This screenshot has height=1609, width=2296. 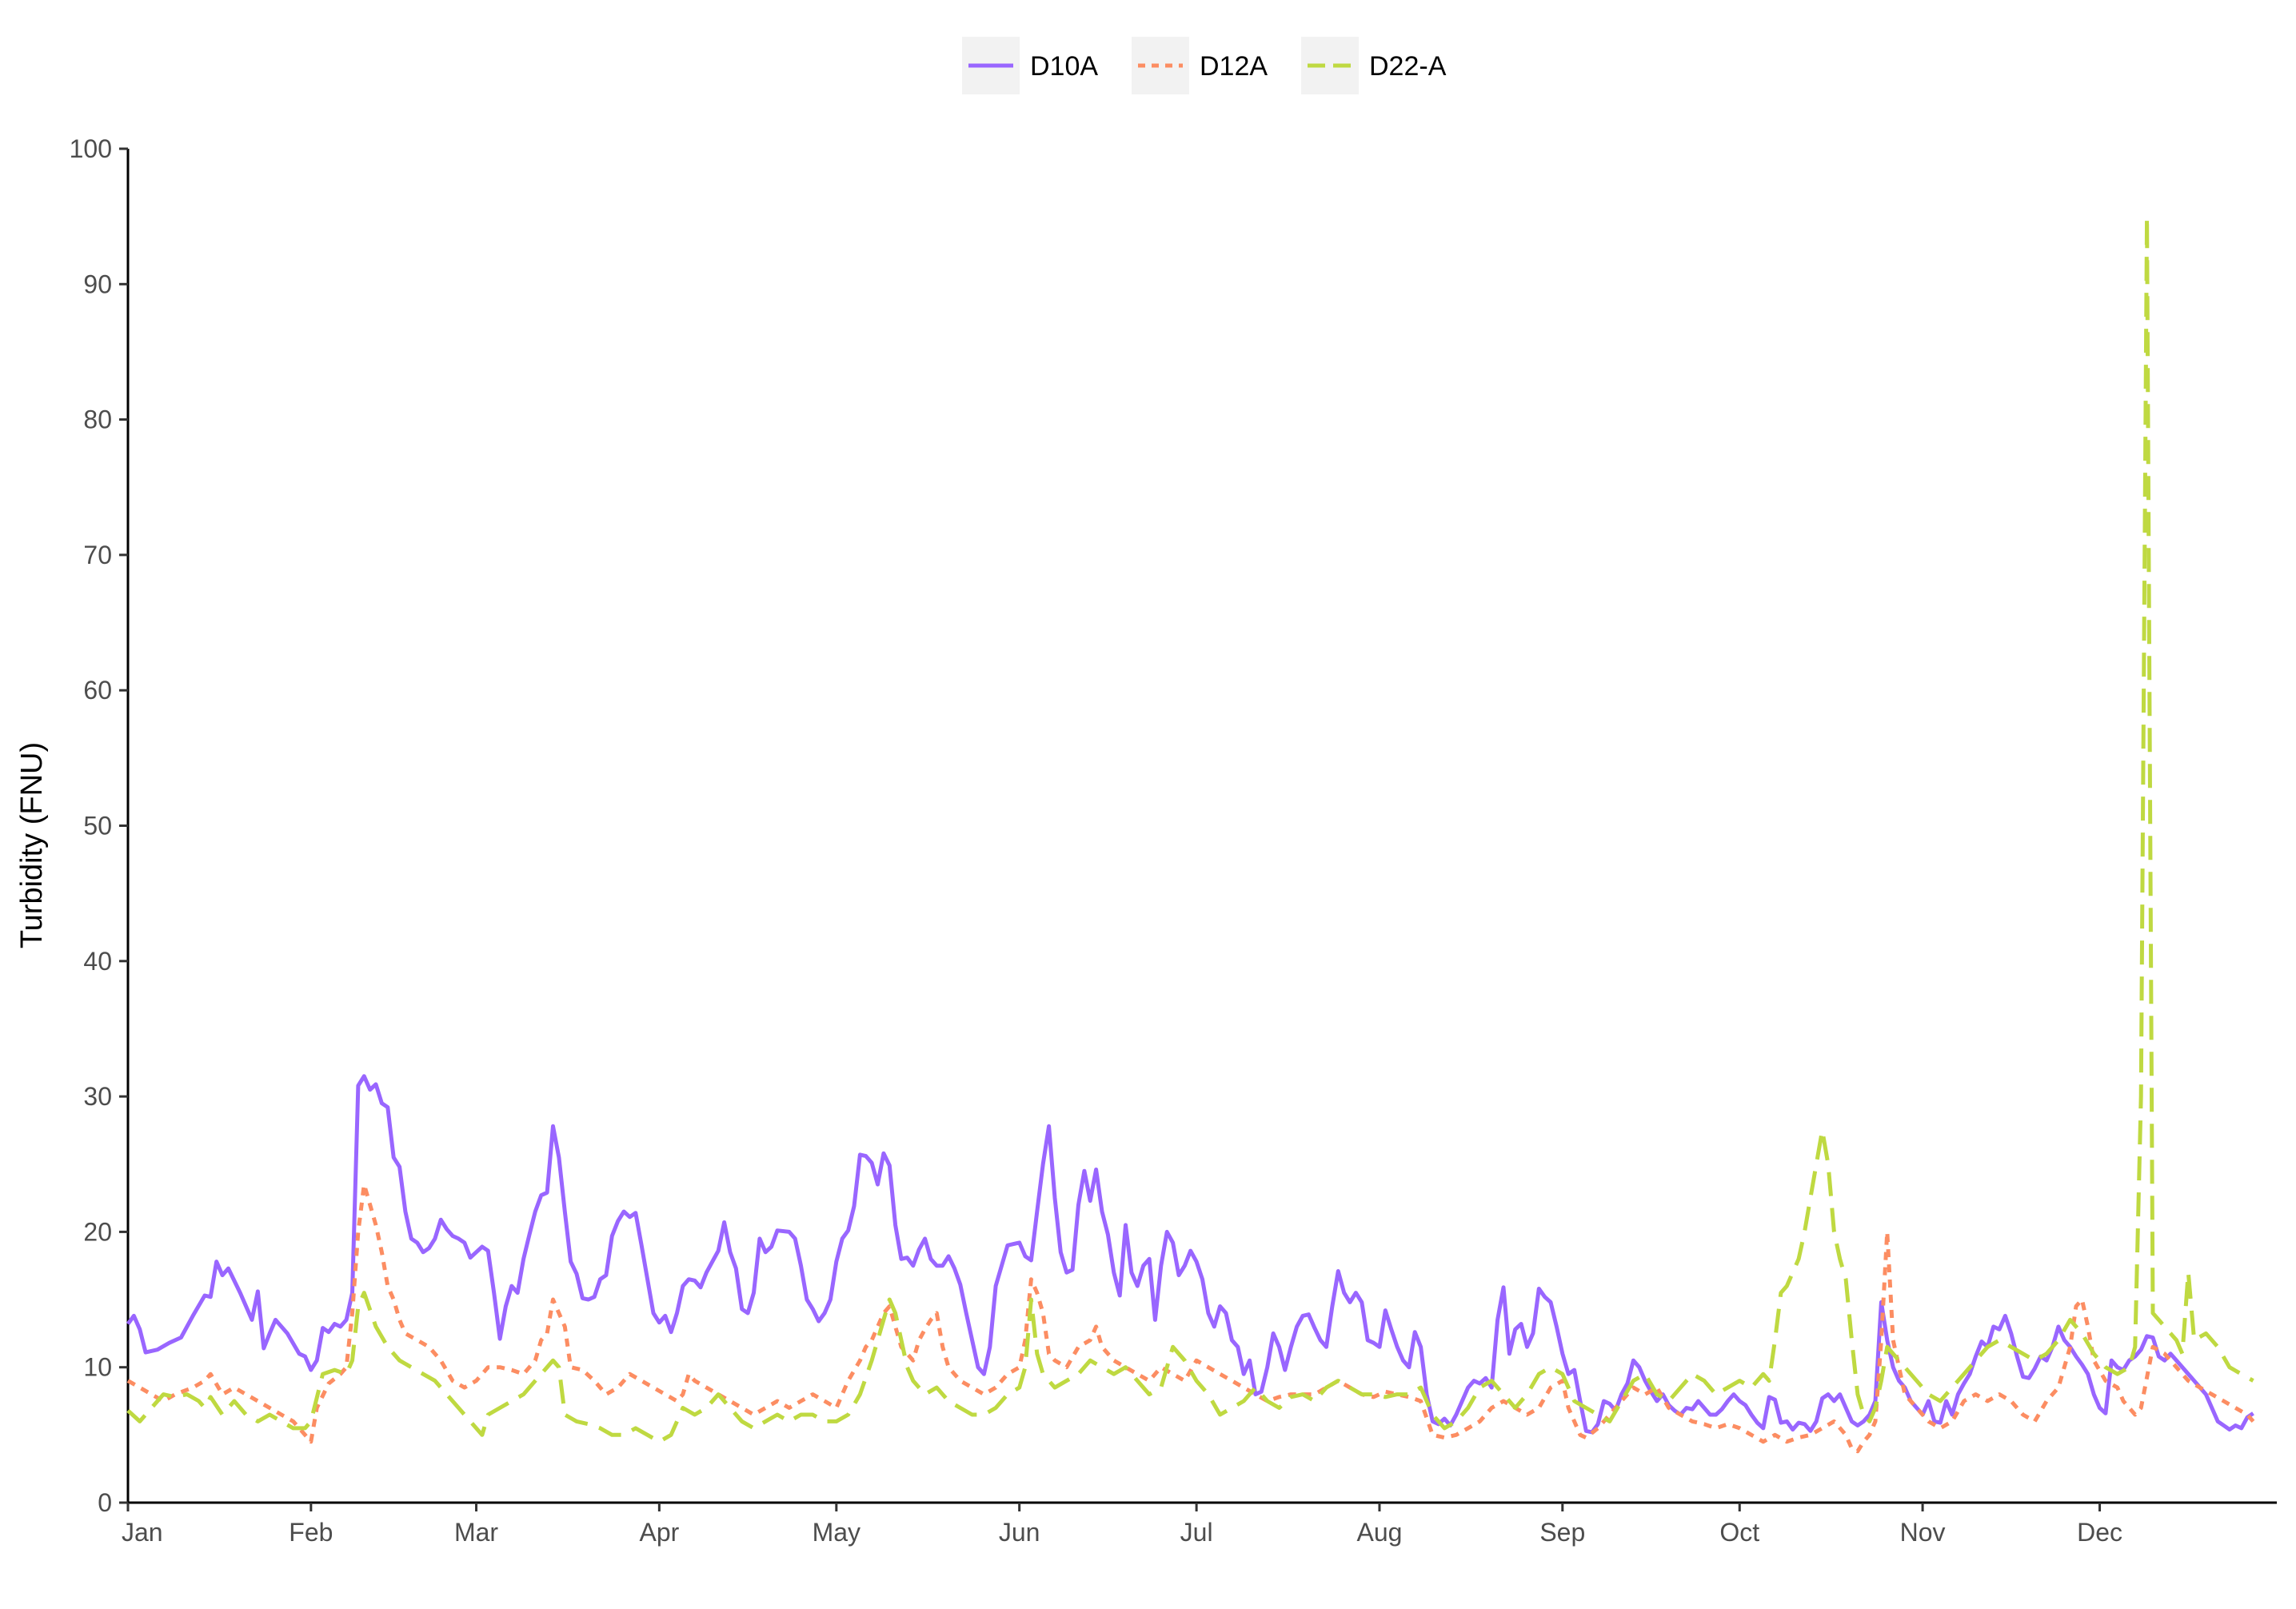 I want to click on y-axis: 0 10 20 30 40 50 60 70 80 90 100, so click(x=100, y=825).